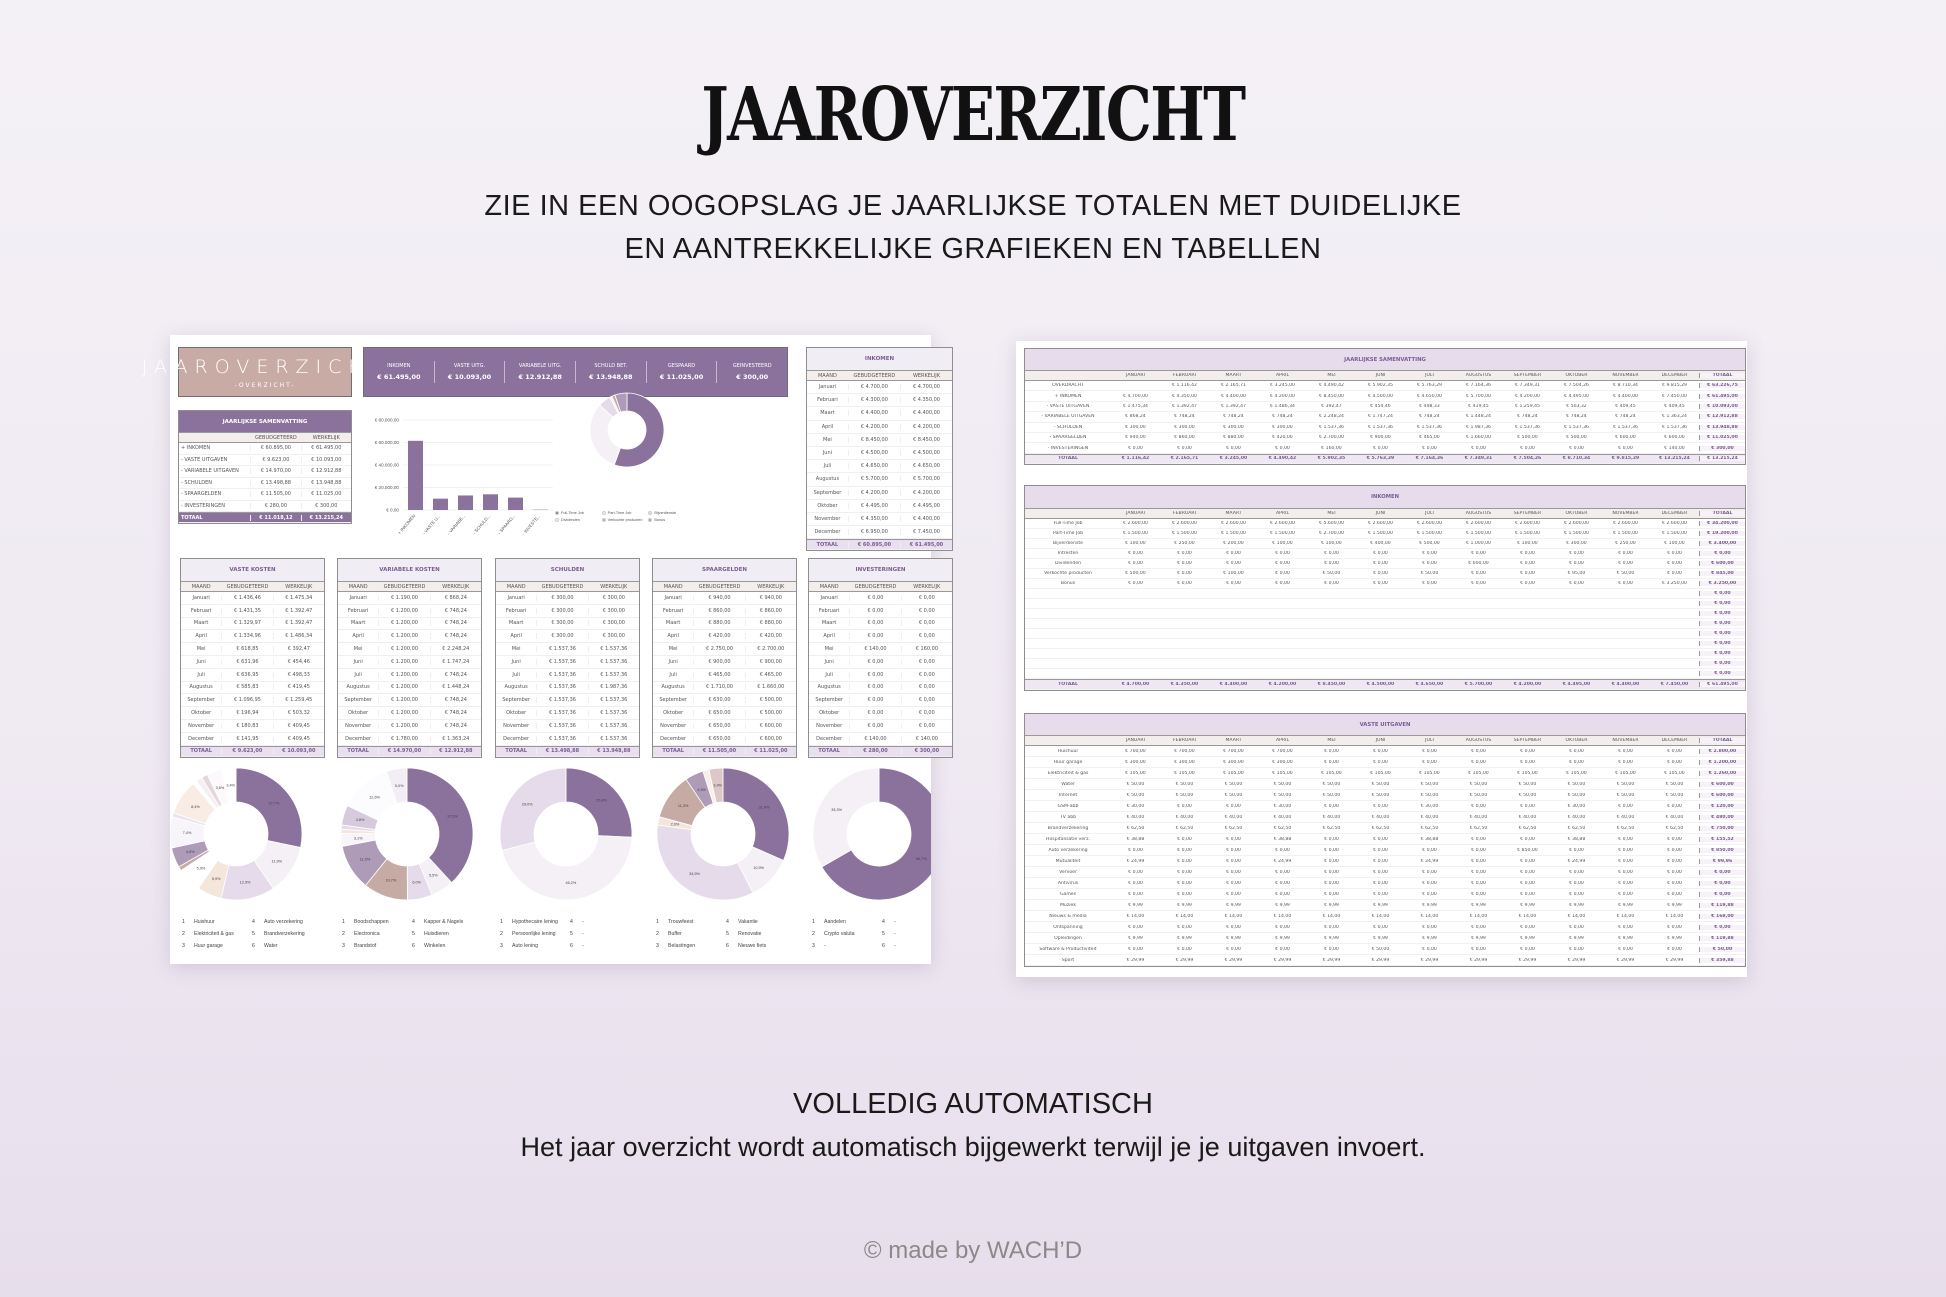  Describe the element at coordinates (1233, 751) in the screenshot. I see `table-cell: € 700,00` at that location.